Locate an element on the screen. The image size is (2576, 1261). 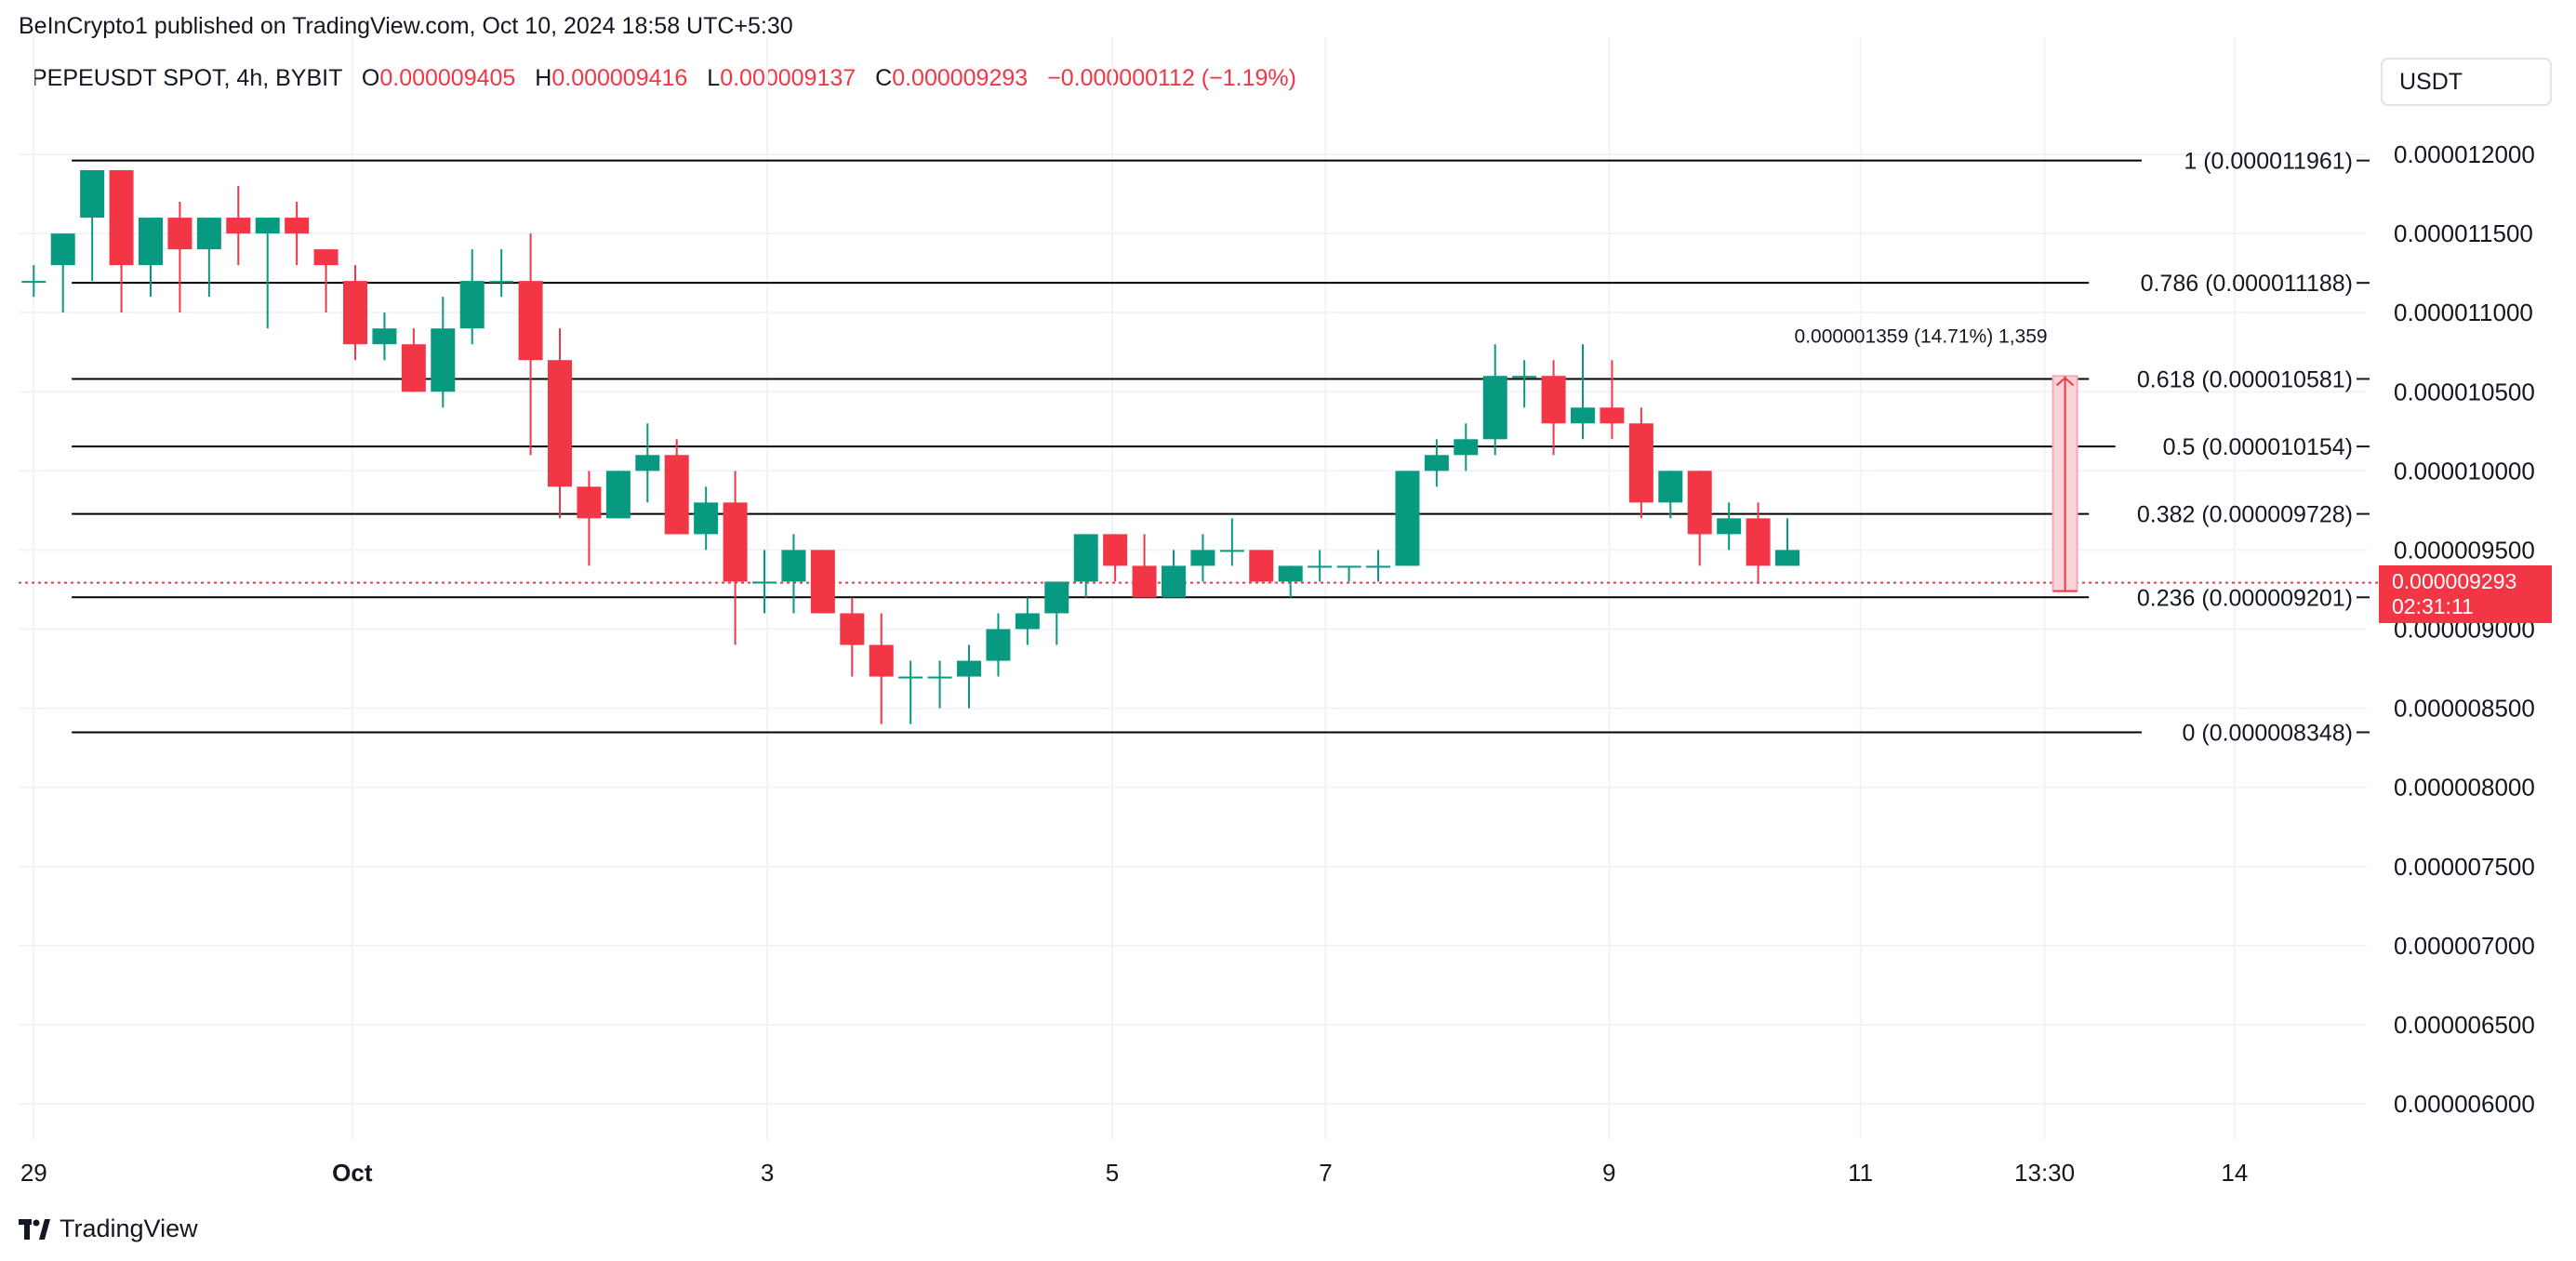
y-tick-label: 0.000007500 is located at coordinates (2464, 867).